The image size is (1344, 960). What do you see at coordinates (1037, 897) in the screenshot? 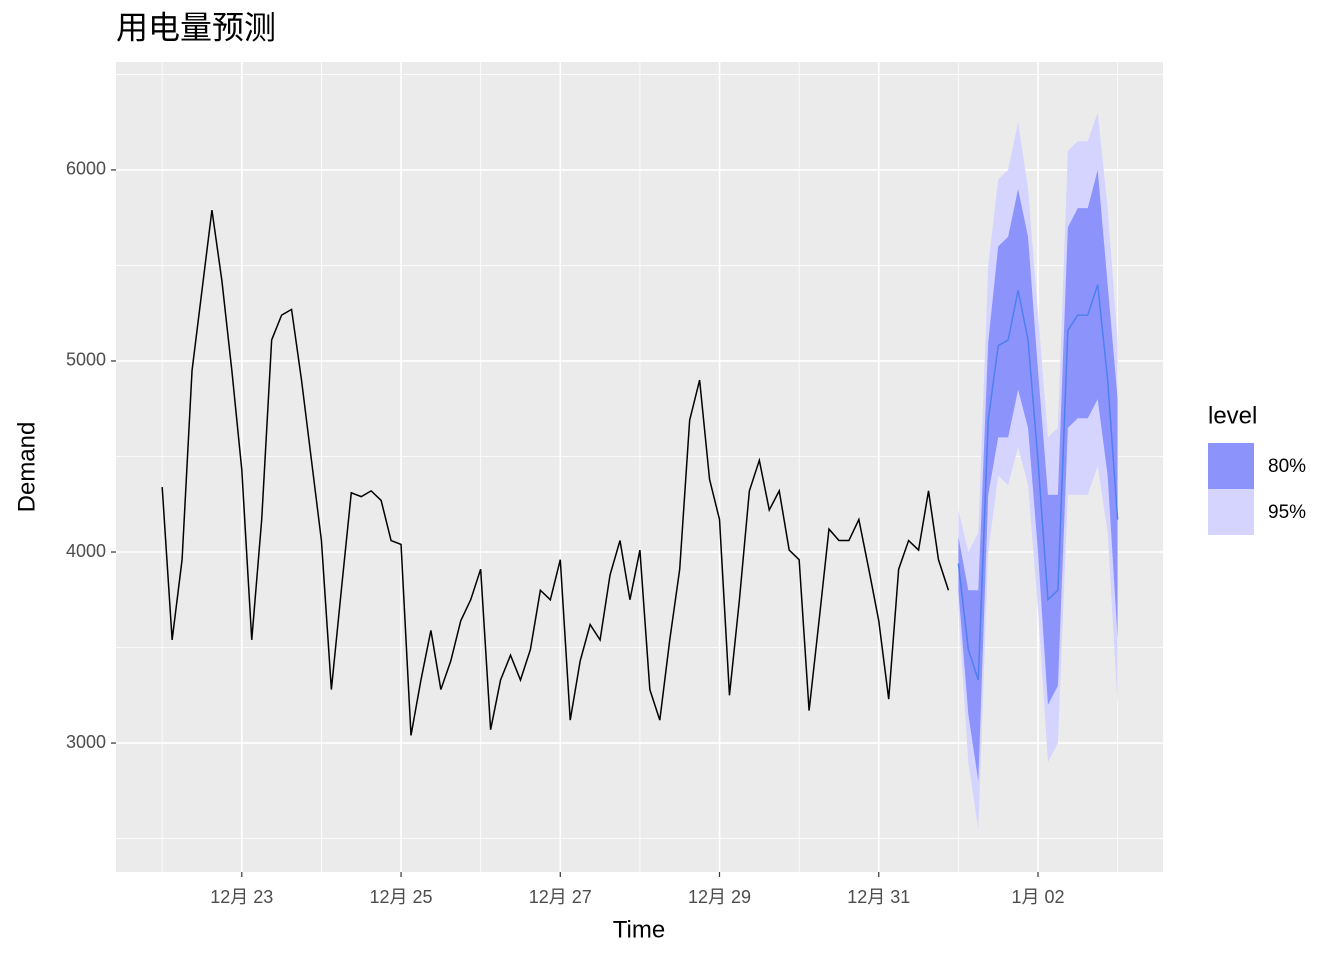
I see `x-tick-label: 1月 02` at bounding box center [1037, 897].